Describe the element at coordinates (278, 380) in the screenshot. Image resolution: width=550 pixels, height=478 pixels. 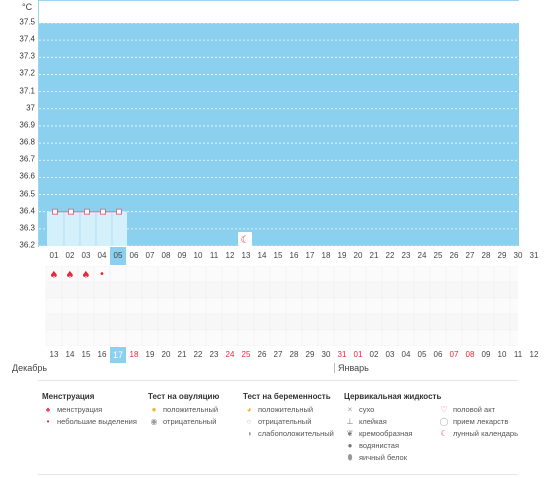
I see `legend-divider` at that location.